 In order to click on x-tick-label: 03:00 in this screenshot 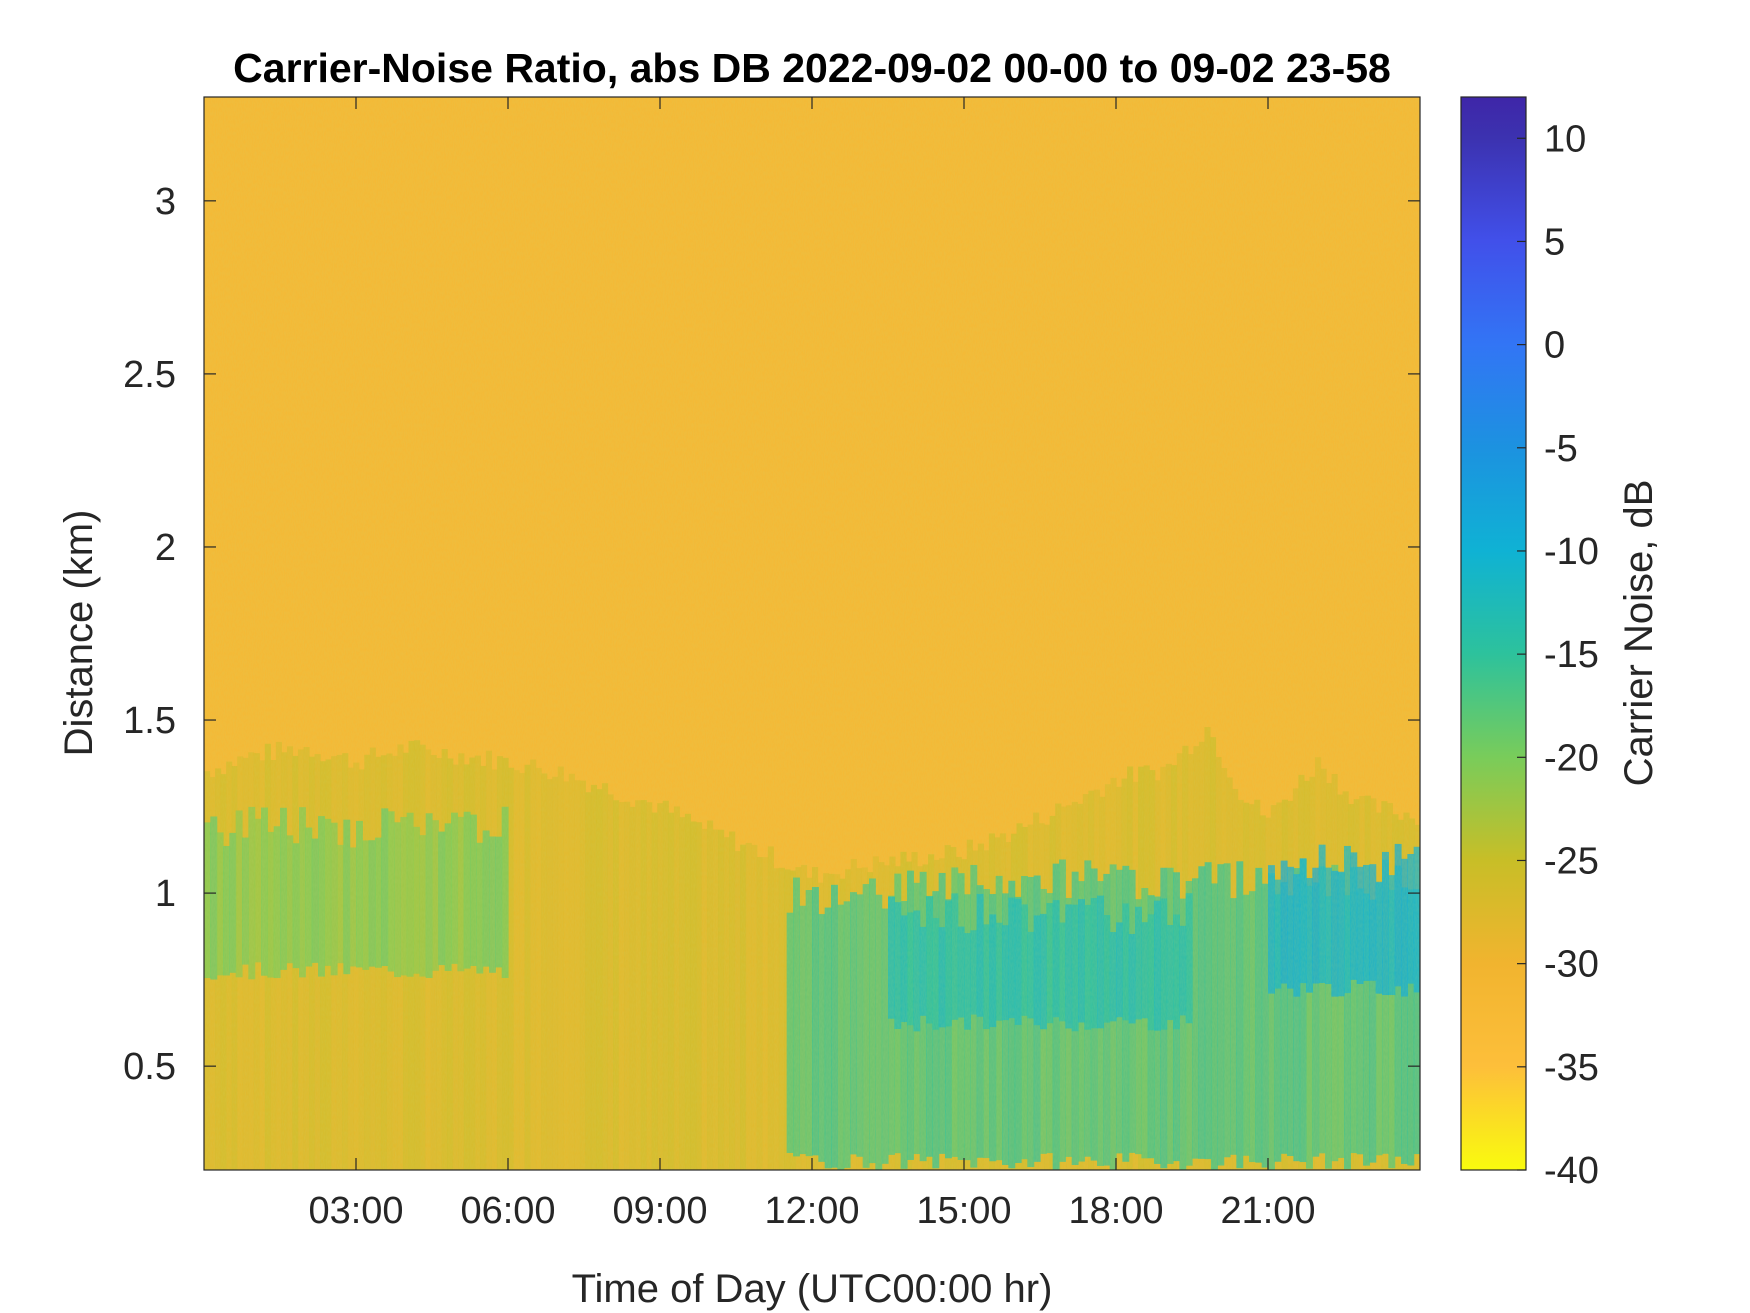, I will do `click(355, 1211)`.